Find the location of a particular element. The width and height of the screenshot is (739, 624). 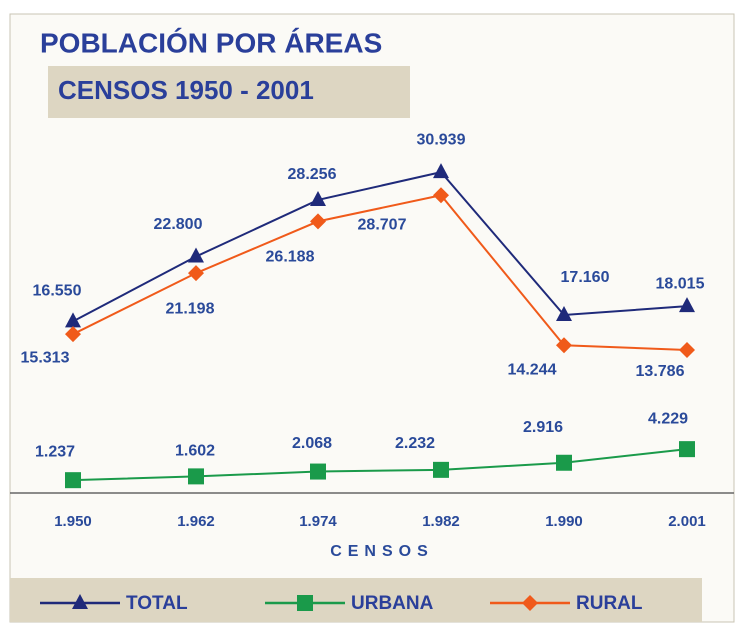

data-label: 4.229 is located at coordinates (668, 418).